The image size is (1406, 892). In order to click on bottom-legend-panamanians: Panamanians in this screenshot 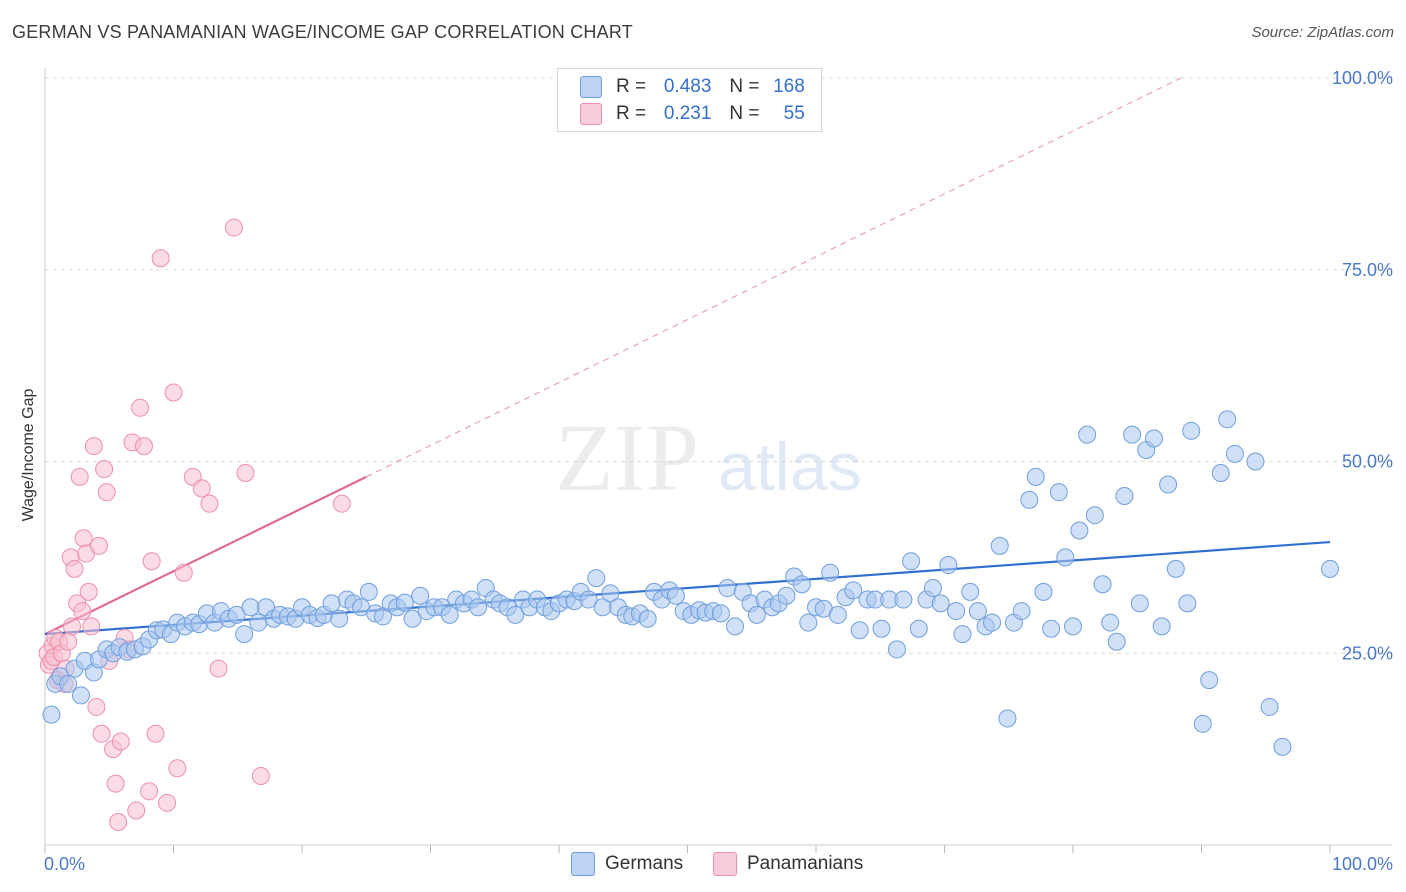, I will do `click(788, 864)`.